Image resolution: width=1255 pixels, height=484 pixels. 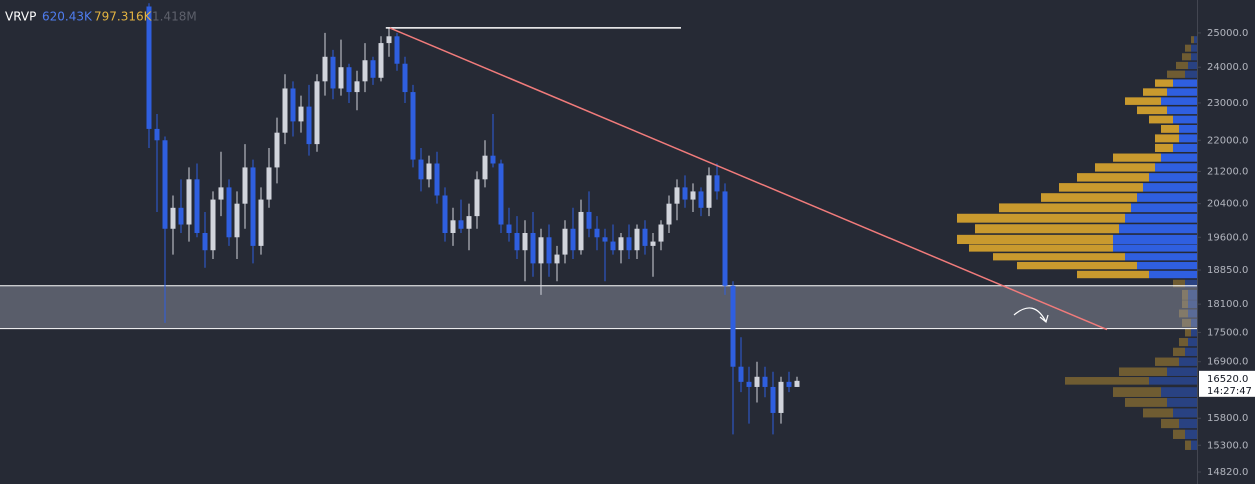 What do you see at coordinates (598, 307) in the screenshot?
I see `zone-layer` at bounding box center [598, 307].